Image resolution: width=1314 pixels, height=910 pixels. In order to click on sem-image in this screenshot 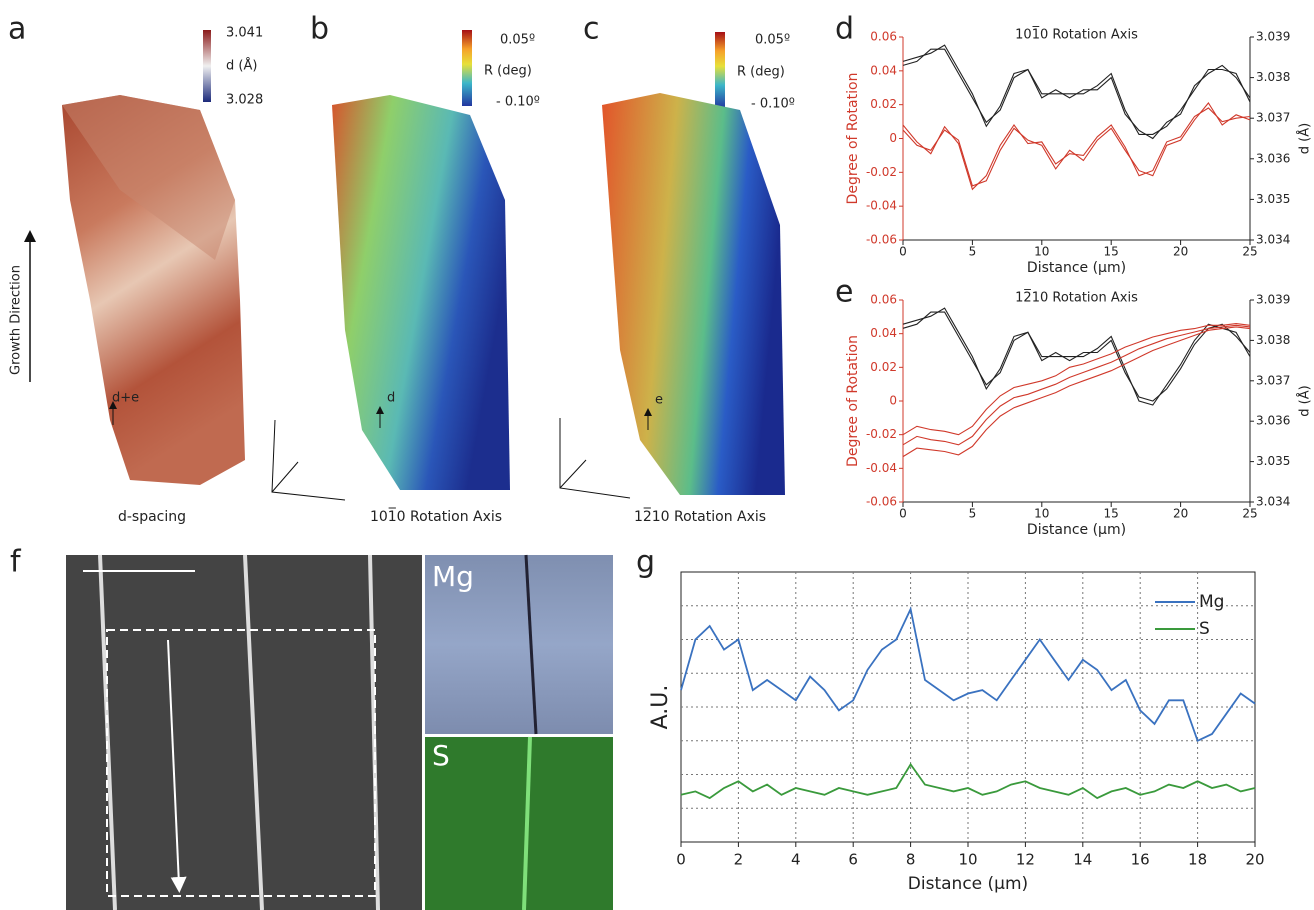, I will do `click(244, 732)`.